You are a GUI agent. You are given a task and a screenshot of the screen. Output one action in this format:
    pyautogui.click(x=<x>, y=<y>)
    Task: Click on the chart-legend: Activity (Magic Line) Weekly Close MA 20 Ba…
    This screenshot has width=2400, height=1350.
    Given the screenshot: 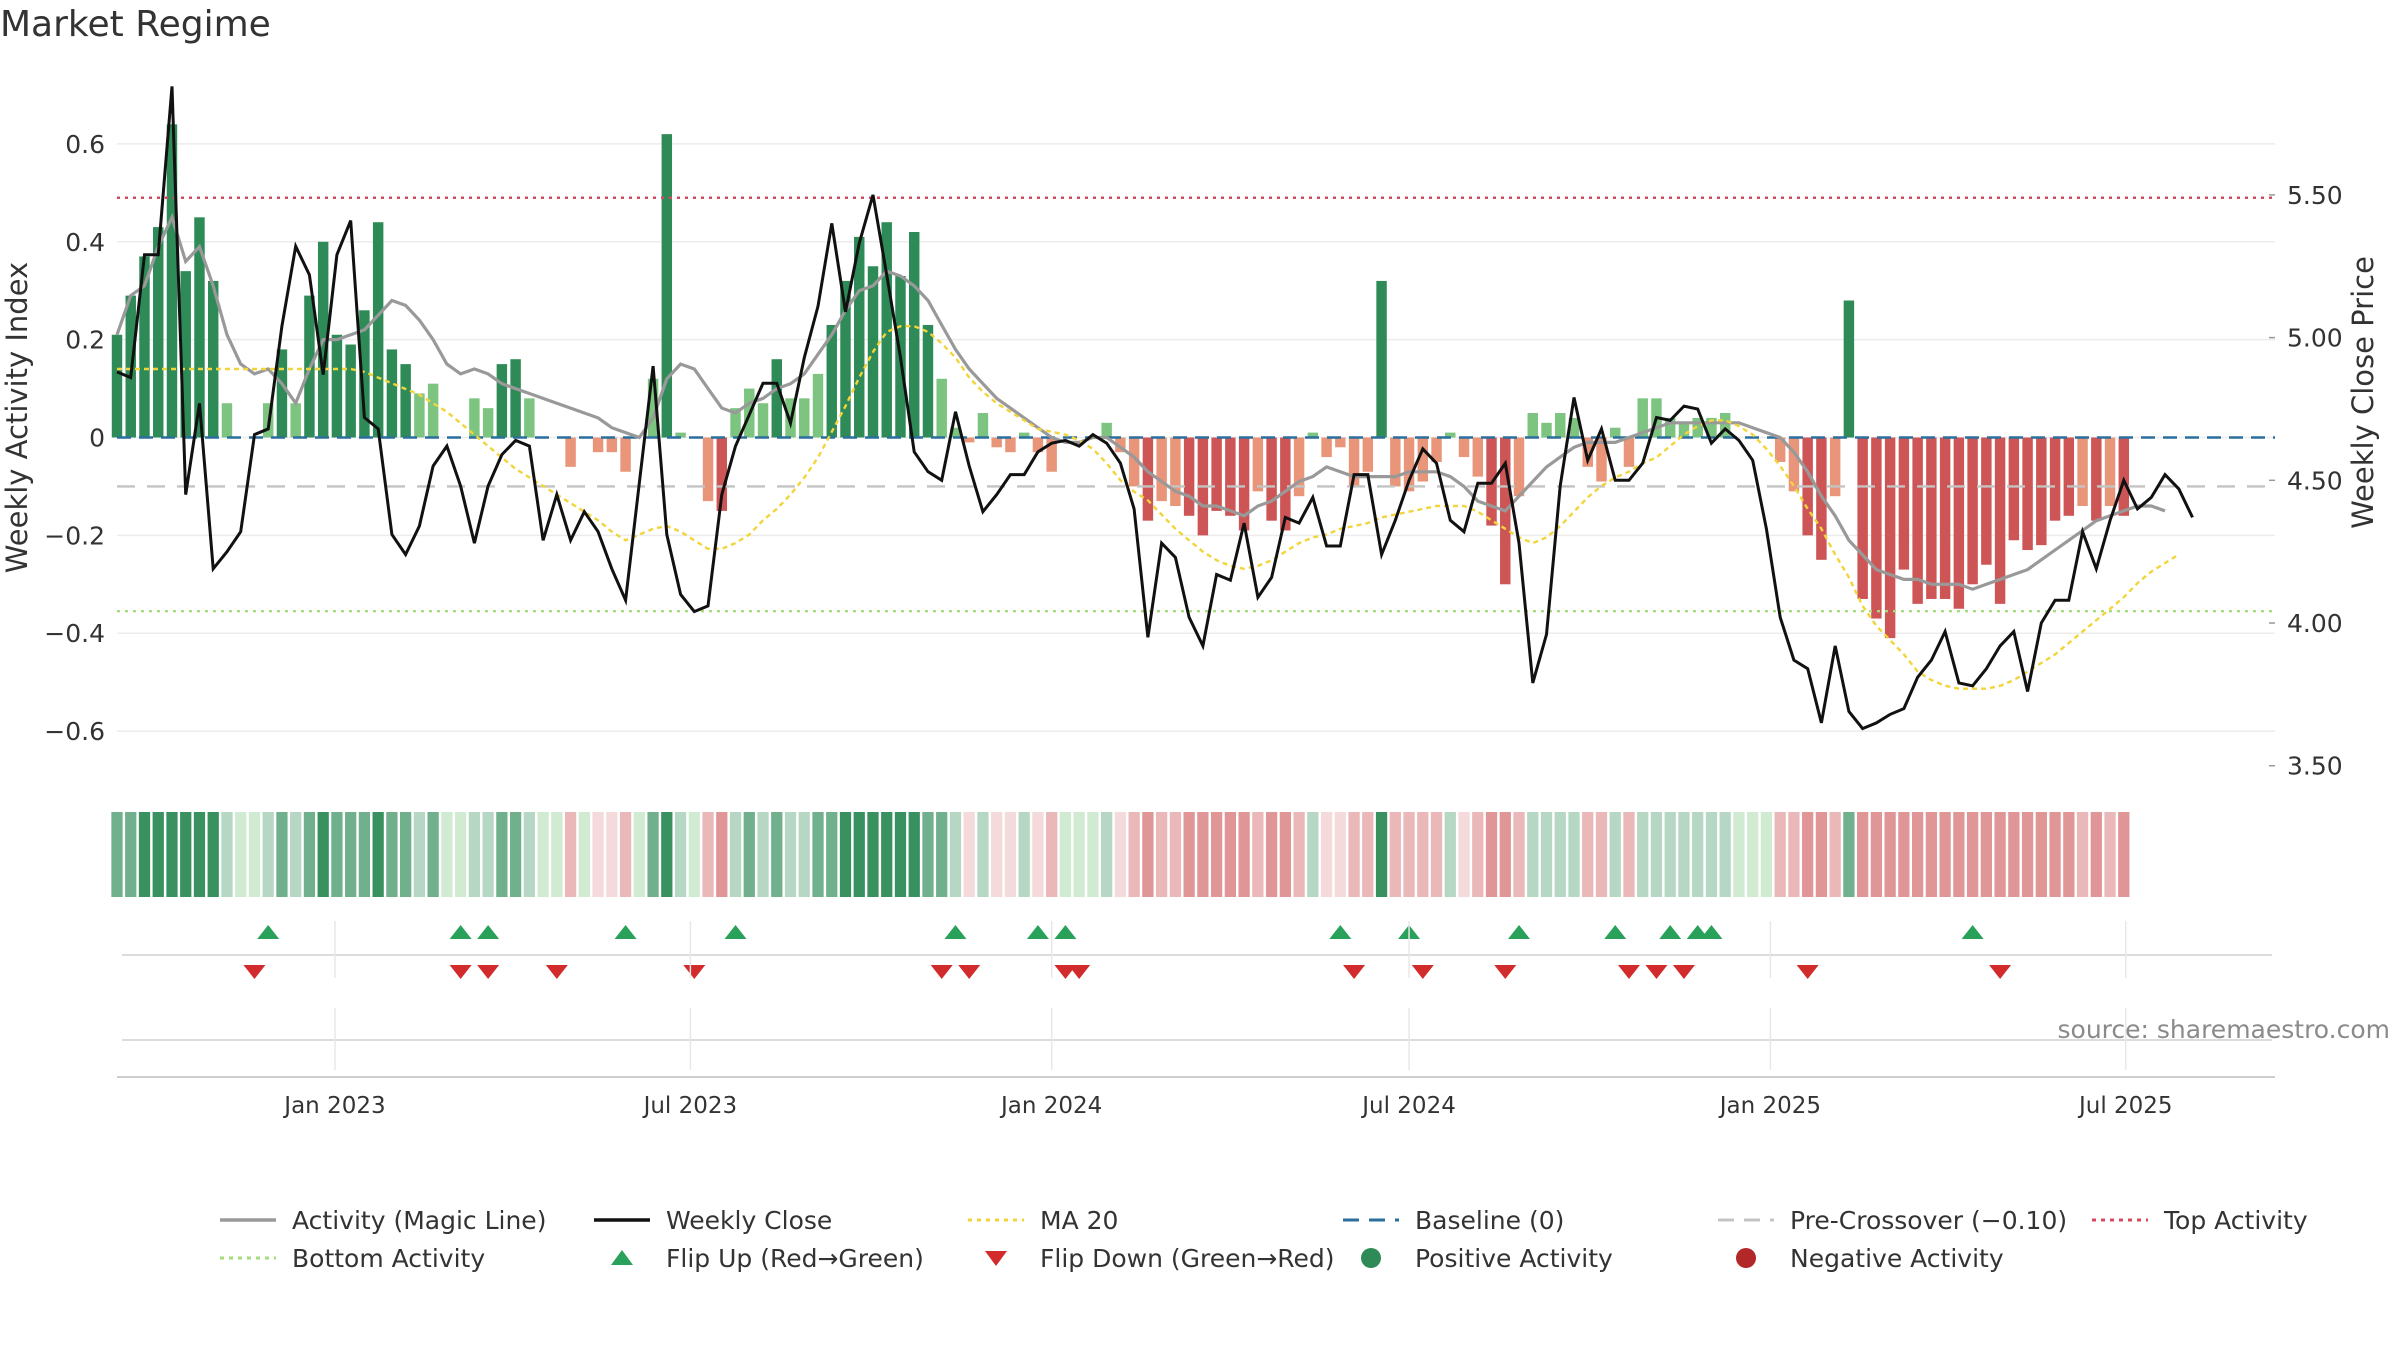 What is the action you would take?
    pyautogui.click(x=1200, y=1250)
    